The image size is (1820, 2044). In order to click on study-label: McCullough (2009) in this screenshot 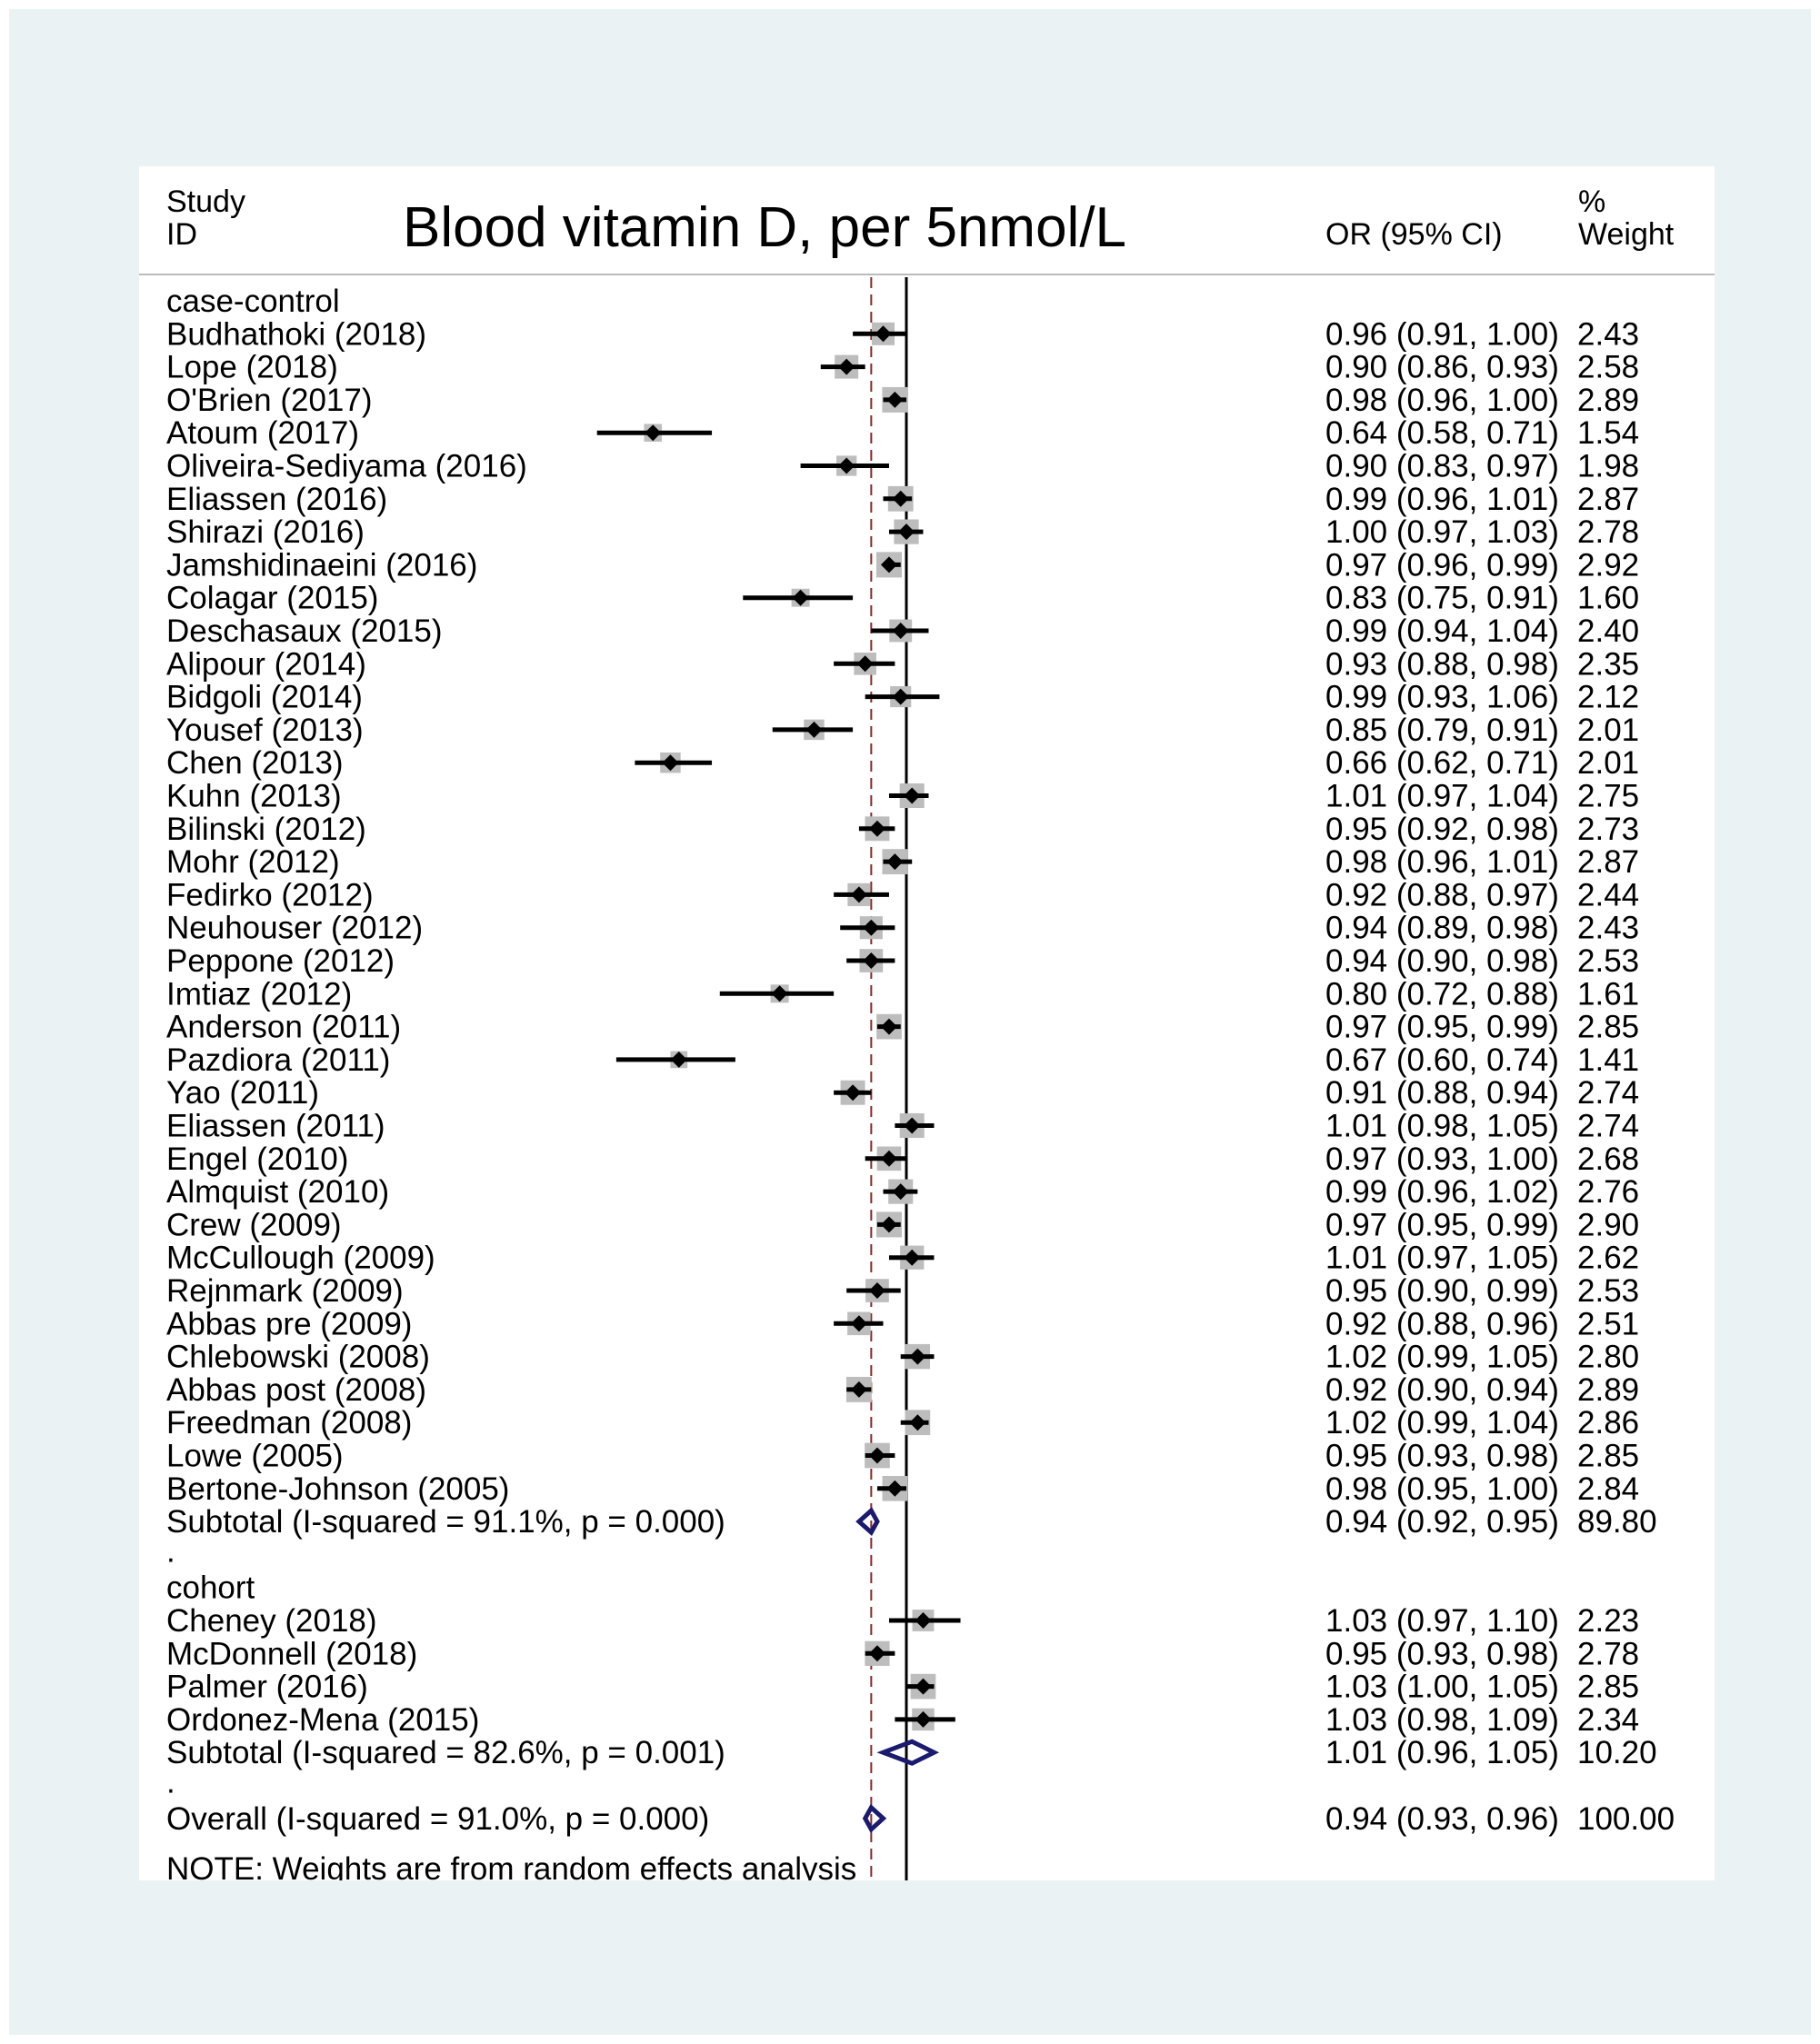, I will do `click(300, 1258)`.